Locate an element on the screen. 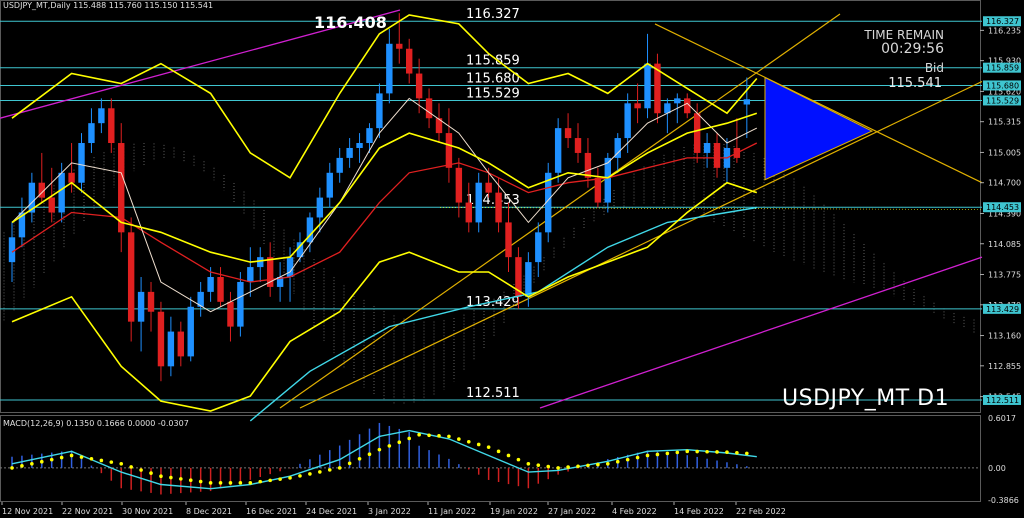 This screenshot has width=1024, height=518. level-price-text: 116.327 is located at coordinates (1002, 21).